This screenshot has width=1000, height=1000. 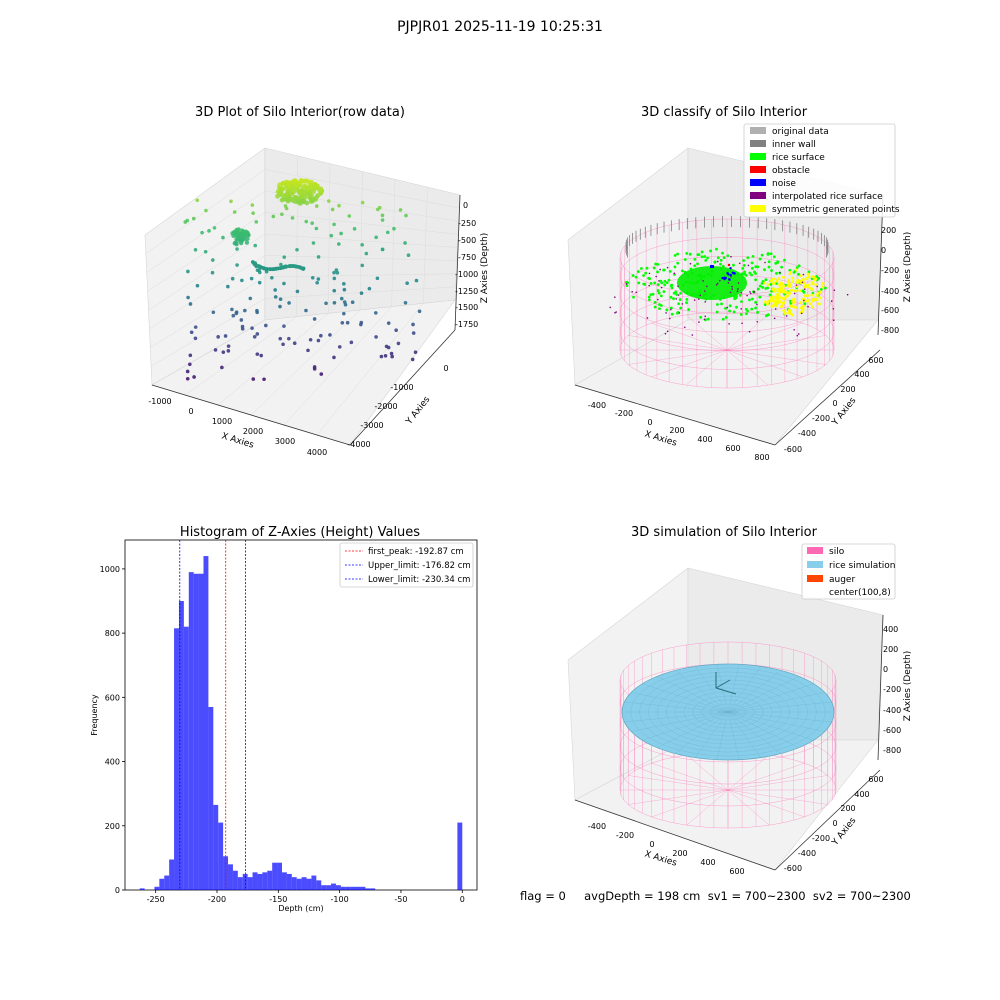 What do you see at coordinates (597, 826) in the screenshot?
I see `simulation-xtick-label: -400` at bounding box center [597, 826].